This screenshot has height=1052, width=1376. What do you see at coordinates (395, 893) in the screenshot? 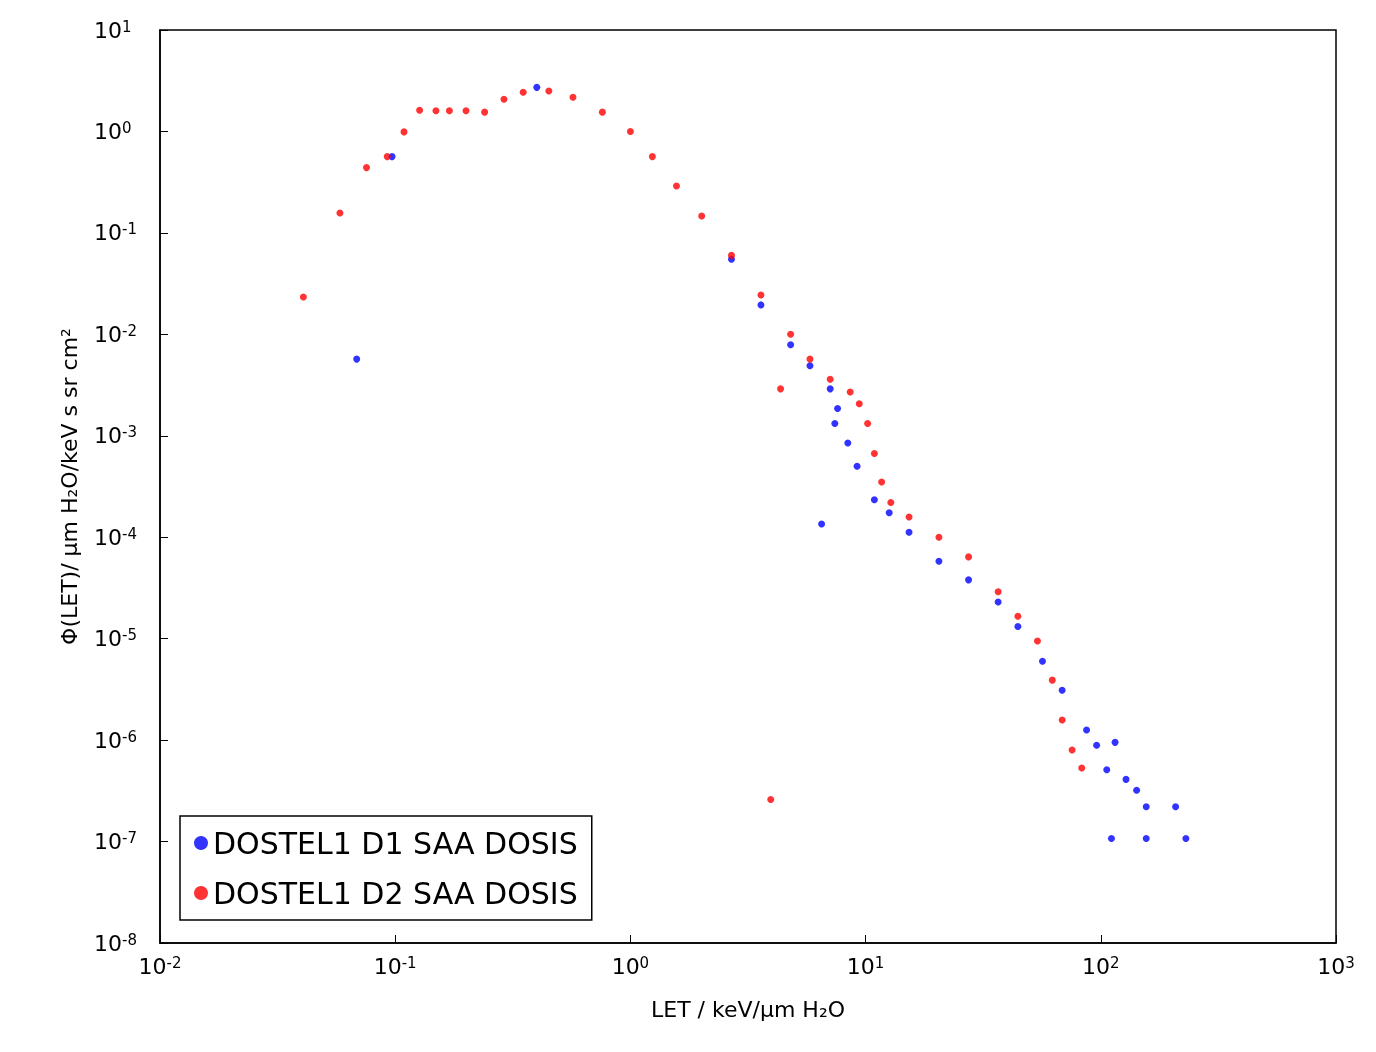
I see `legend-label: DOSTEL1 D2 SAA DOSIS` at bounding box center [395, 893].